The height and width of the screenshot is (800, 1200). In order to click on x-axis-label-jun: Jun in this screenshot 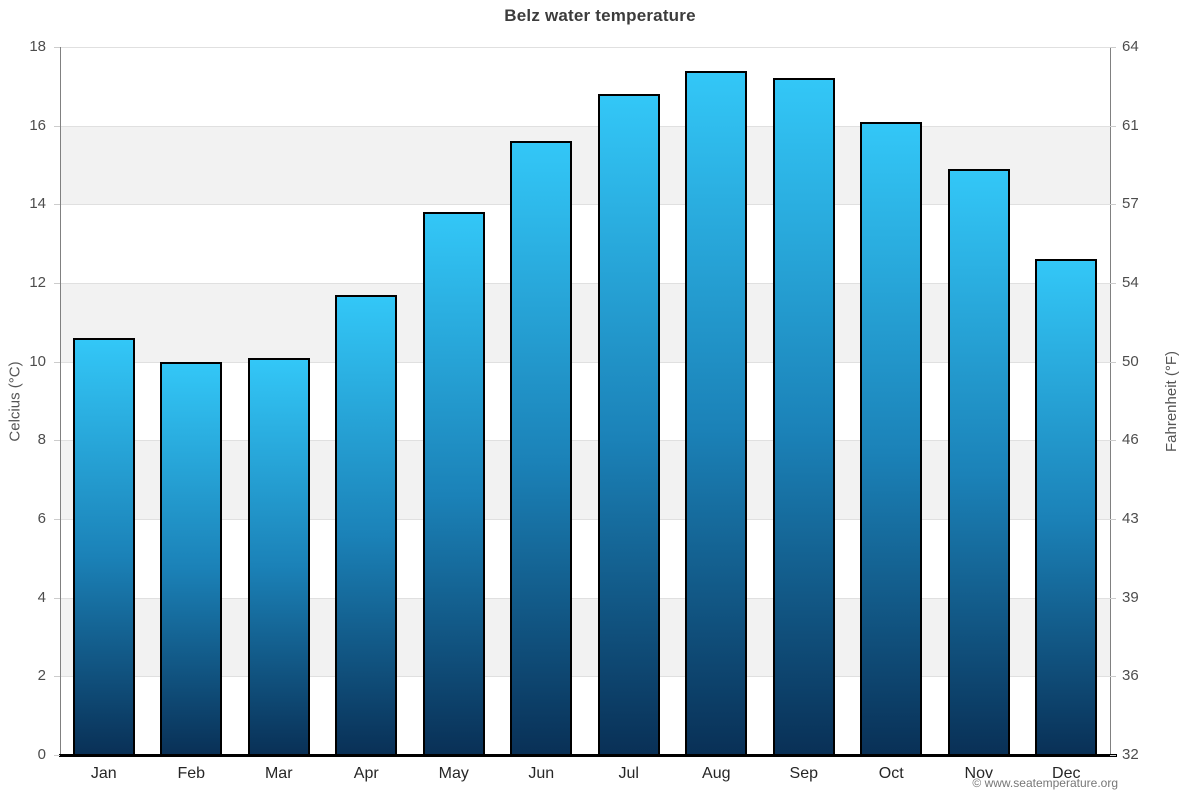, I will do `click(541, 773)`.